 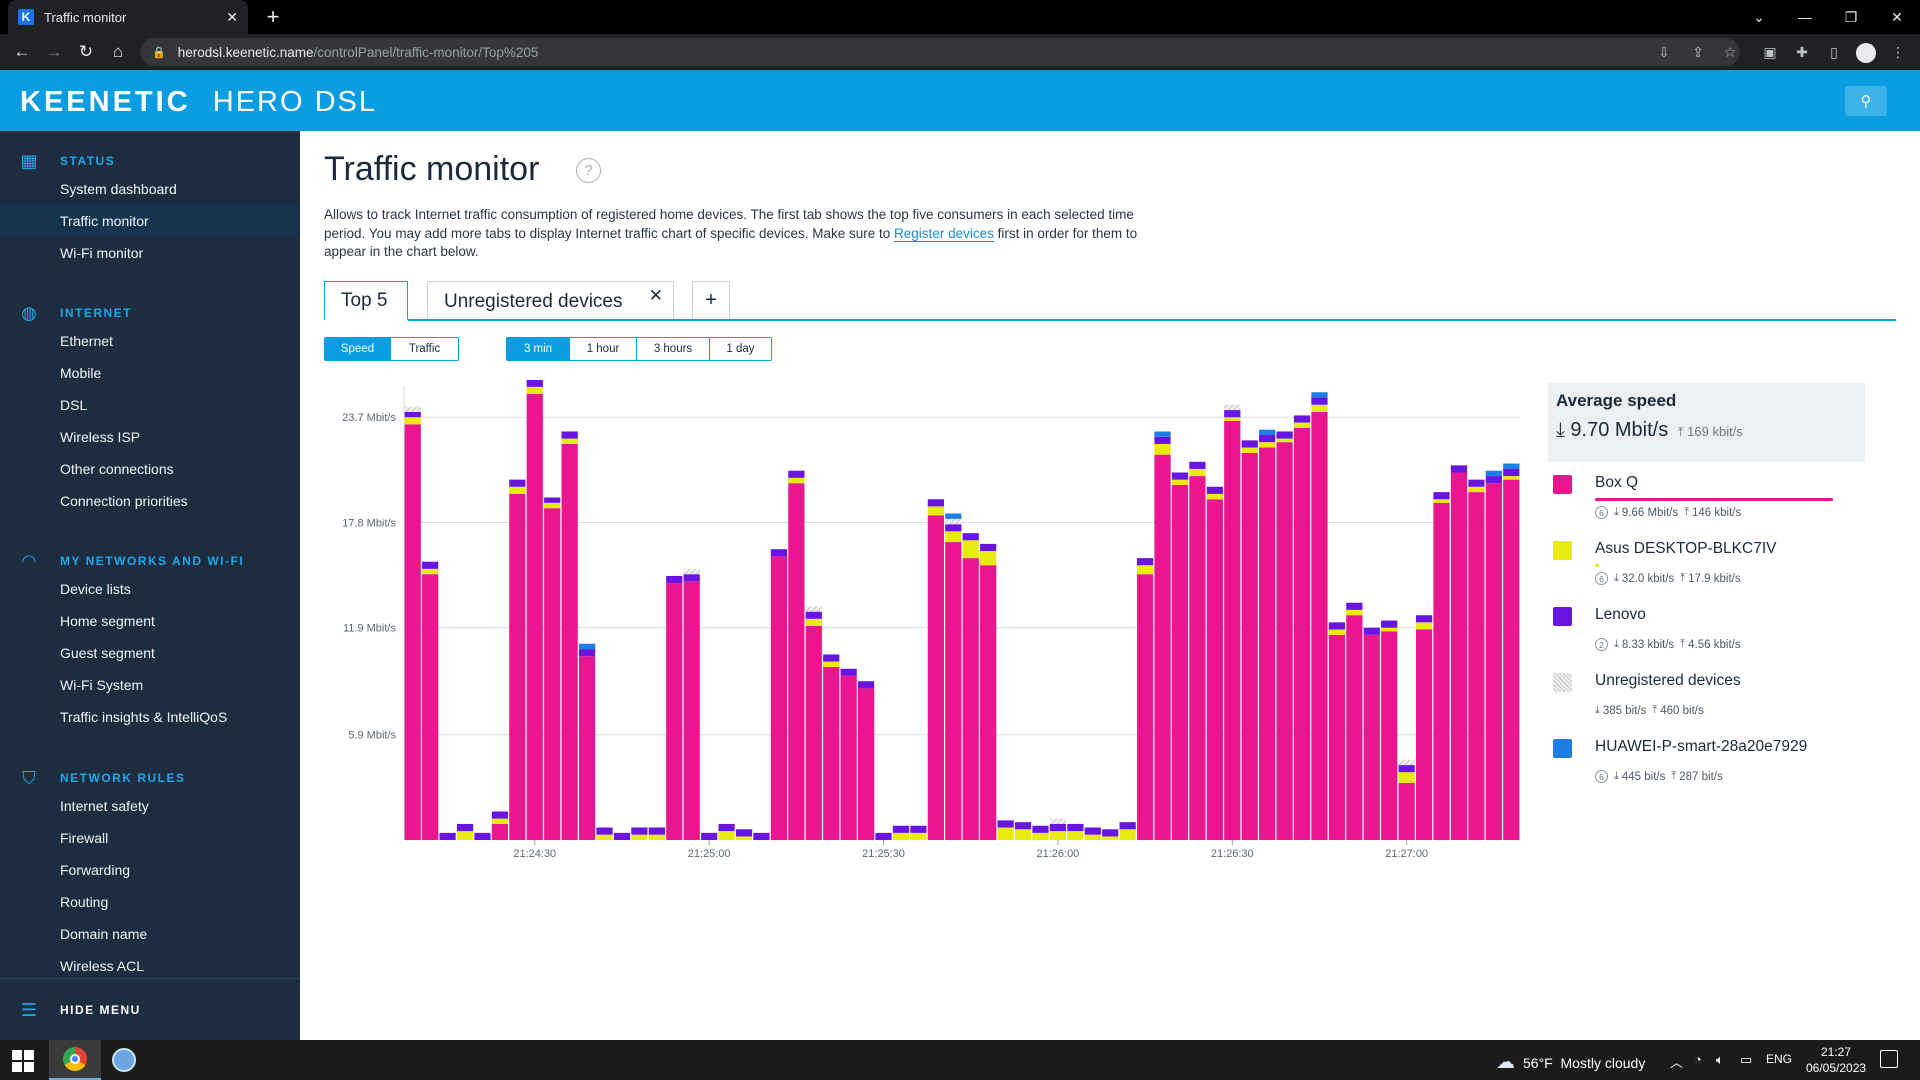 I want to click on legend-item: Lenovo 2 ⤓ 8.33 kbit/s ⤒ 4.56 kbit/s, so click(x=1713, y=632).